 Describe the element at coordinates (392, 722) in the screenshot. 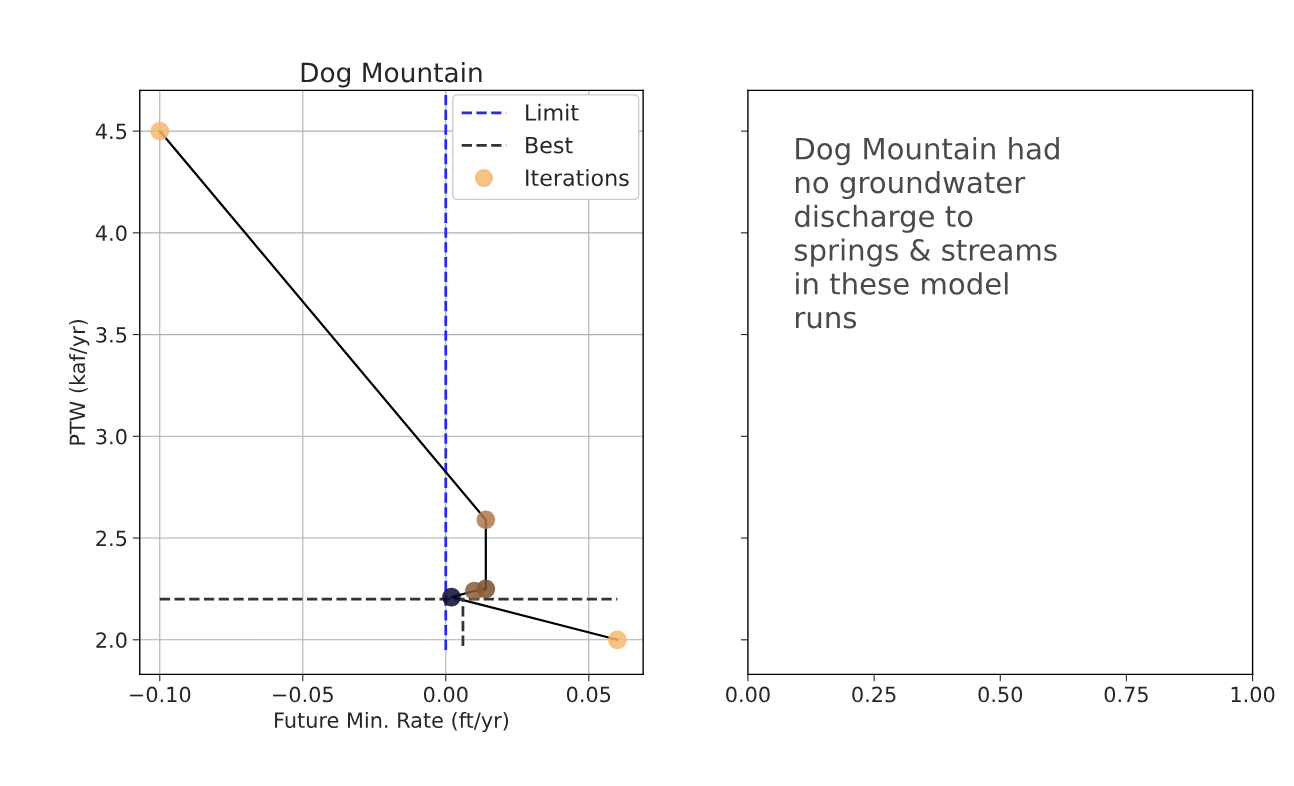

I see `x-axis-title: Future Min. Rate (ft/yr)` at that location.